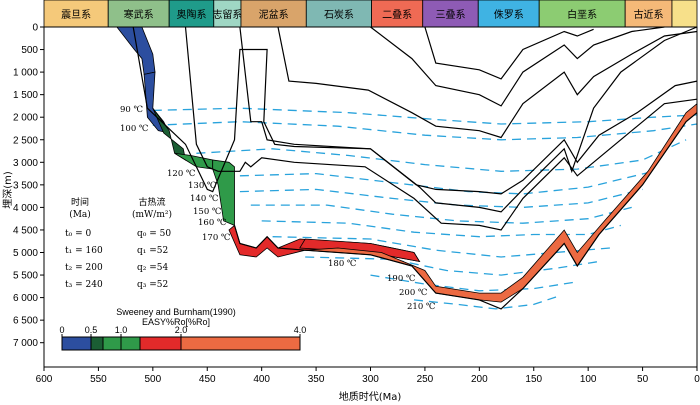 This screenshot has width=700, height=405. Describe the element at coordinates (421, 307) in the screenshot. I see `isotherm-label: 210 ℃` at that location.